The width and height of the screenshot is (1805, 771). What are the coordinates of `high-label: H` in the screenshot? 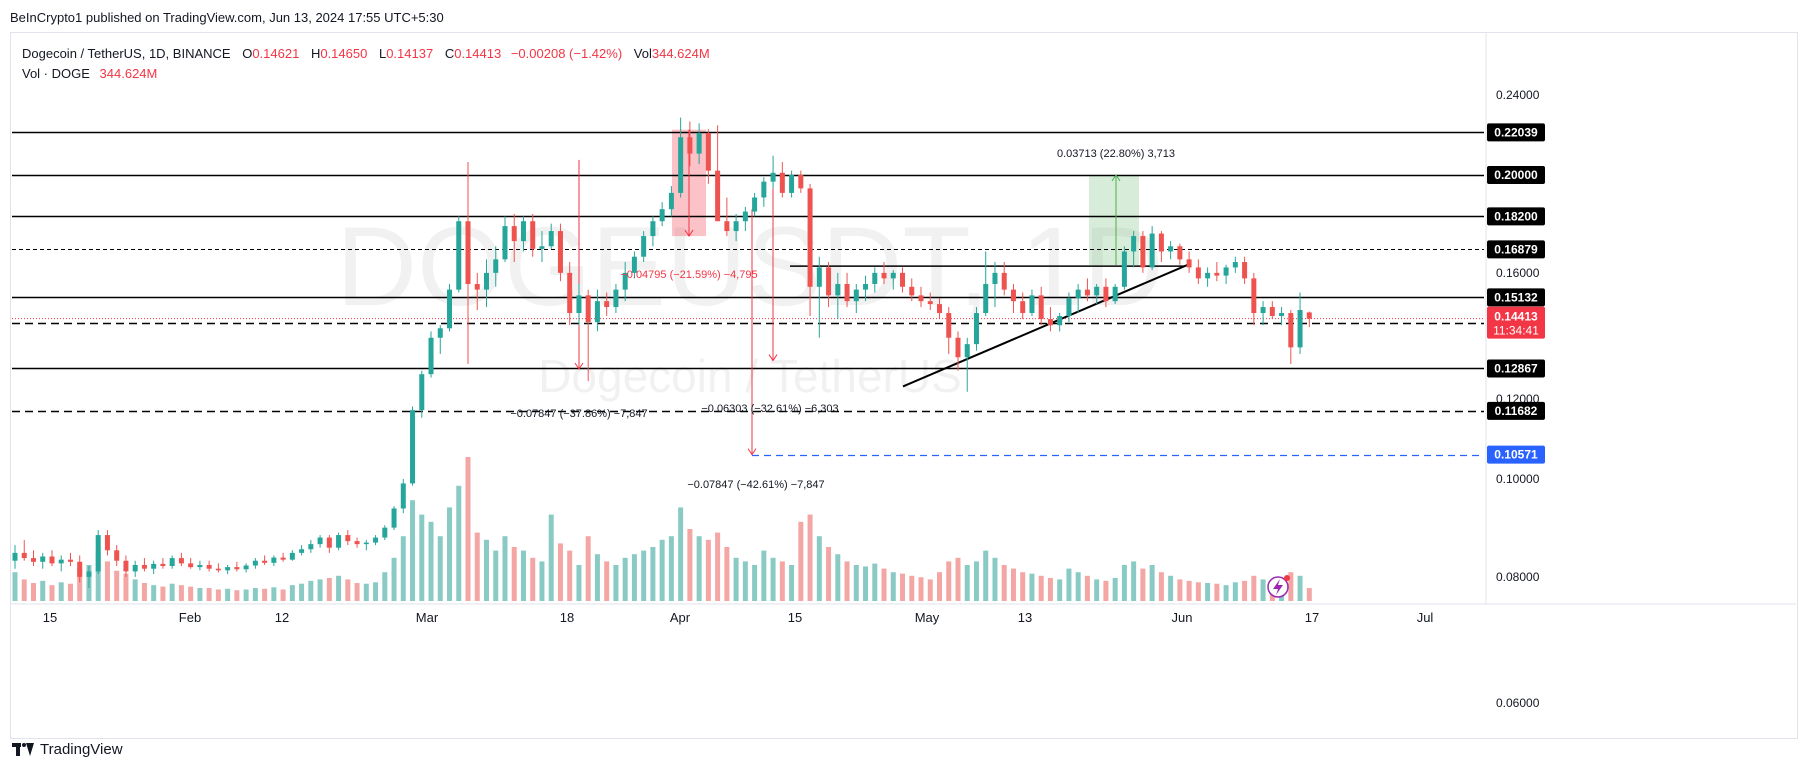 It's located at (315, 53).